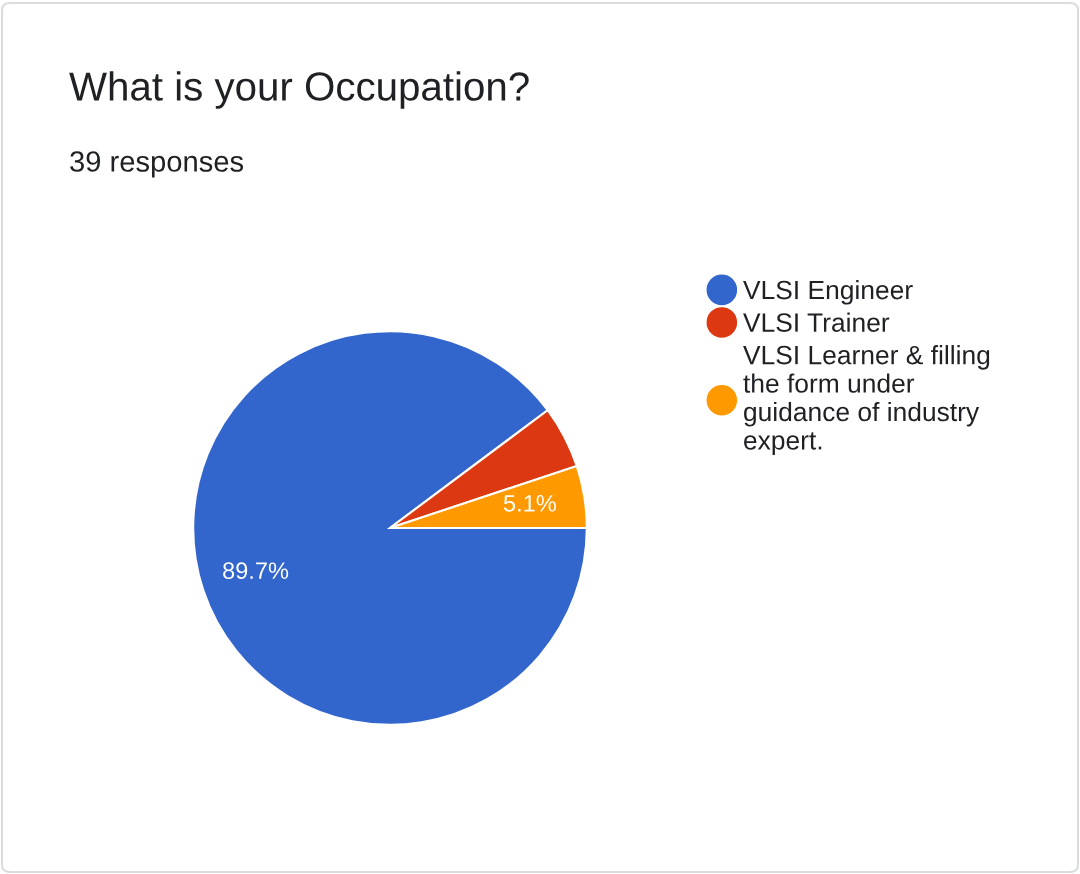 This screenshot has height=874, width=1080. Describe the element at coordinates (866, 400) in the screenshot. I see `legend-label: VLSI Learner & filling the form under guidance of industry expert.` at that location.